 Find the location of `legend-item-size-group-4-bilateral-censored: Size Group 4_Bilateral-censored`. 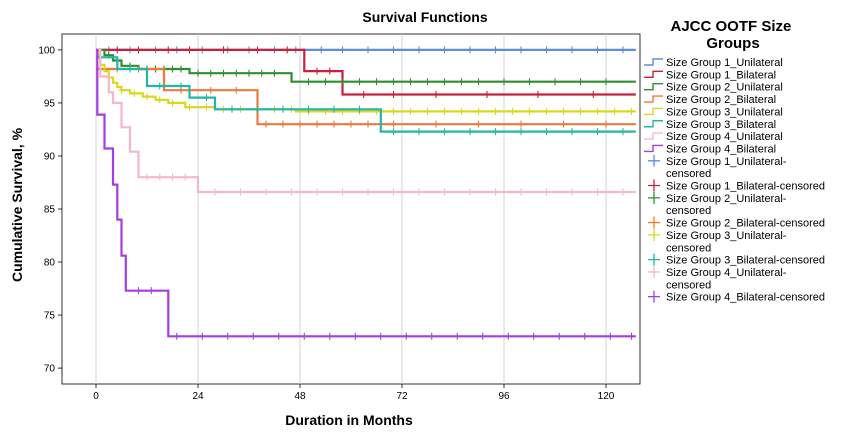

legend-item-size-group-4-bilateral-censored: Size Group 4_Bilateral-censored is located at coordinates (736, 297).